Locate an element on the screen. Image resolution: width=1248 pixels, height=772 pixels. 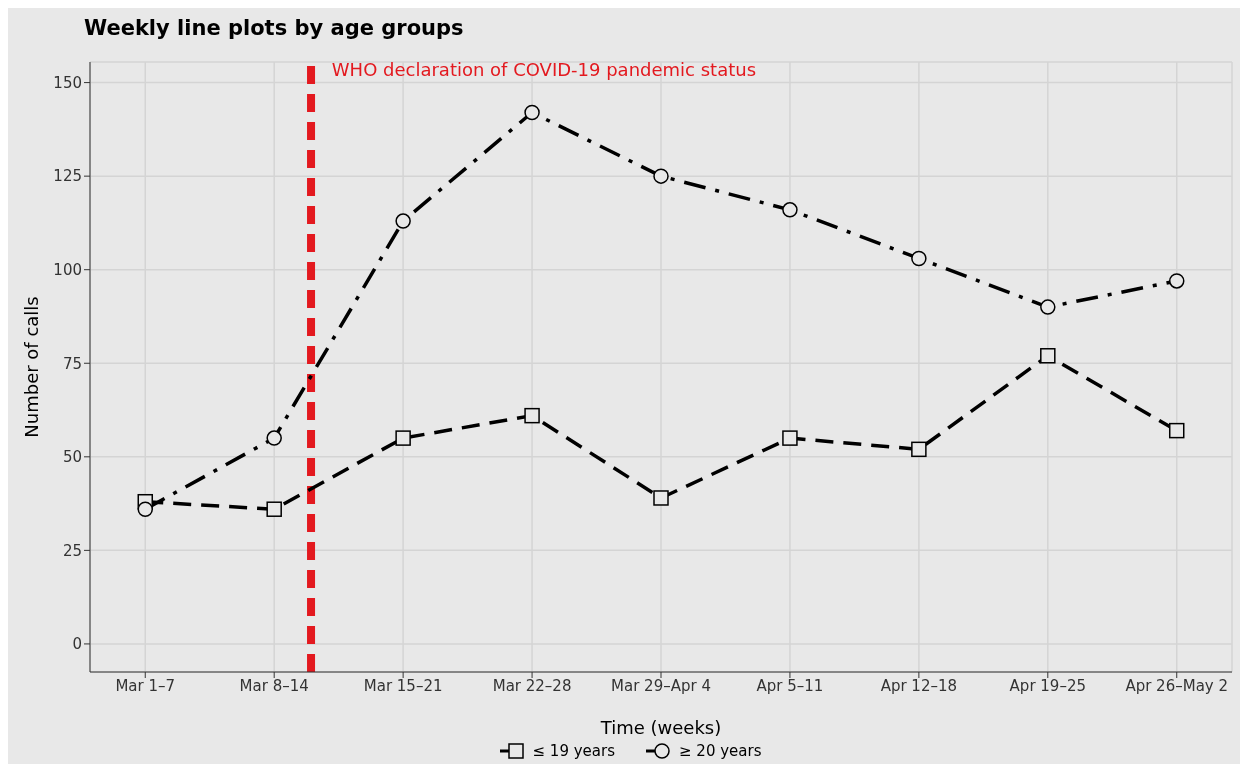
x-tick-label: Apr 12–18 is located at coordinates (919, 685).